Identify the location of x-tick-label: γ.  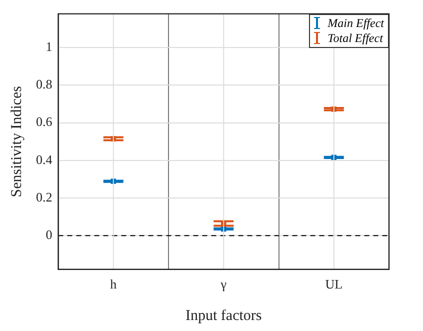
(223, 284).